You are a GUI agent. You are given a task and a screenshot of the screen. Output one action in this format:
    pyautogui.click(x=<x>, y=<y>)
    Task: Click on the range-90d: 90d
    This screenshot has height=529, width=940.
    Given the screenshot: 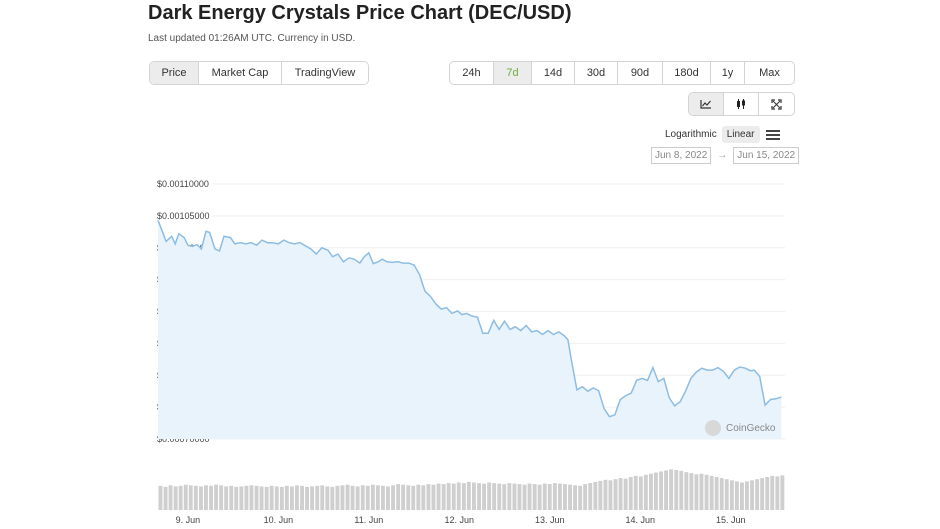 What is the action you would take?
    pyautogui.click(x=640, y=73)
    